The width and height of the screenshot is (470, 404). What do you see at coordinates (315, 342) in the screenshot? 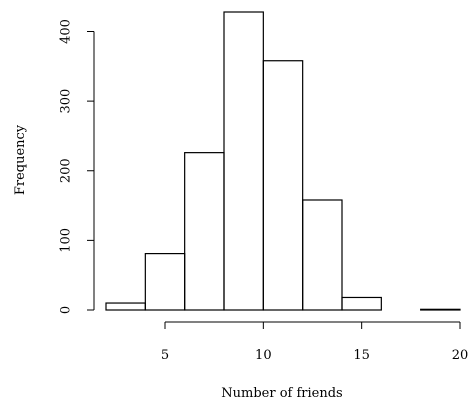
I see `x-axis: 5 10 15 20` at bounding box center [315, 342].